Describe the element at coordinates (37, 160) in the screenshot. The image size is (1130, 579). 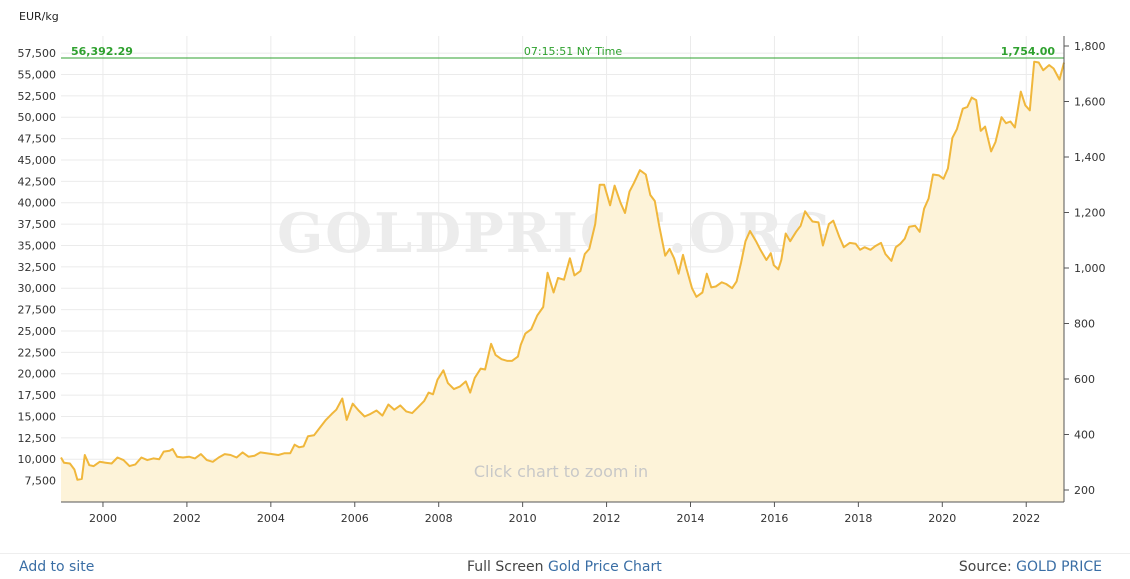
I see `left-tick-label: 45,000` at that location.